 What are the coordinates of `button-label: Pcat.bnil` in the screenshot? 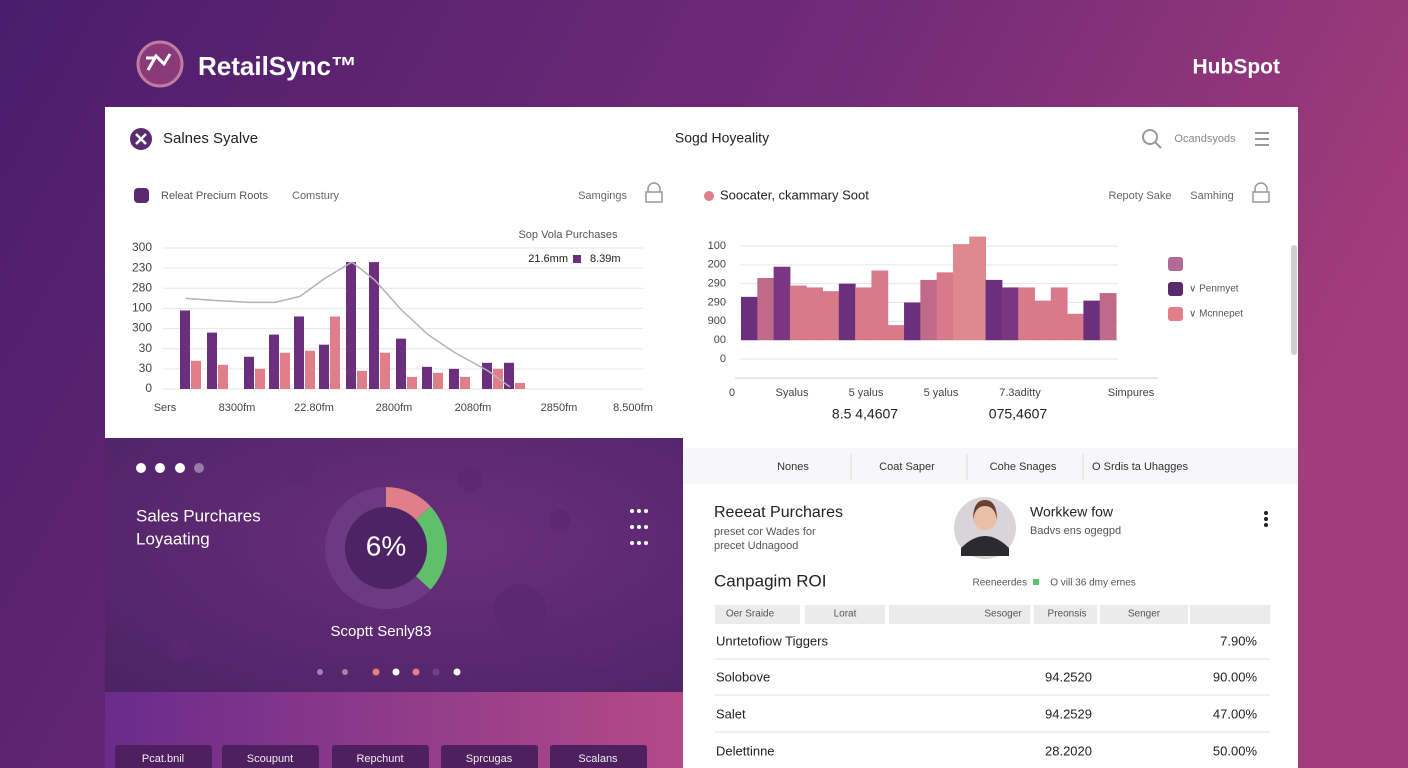 It's located at (163, 759).